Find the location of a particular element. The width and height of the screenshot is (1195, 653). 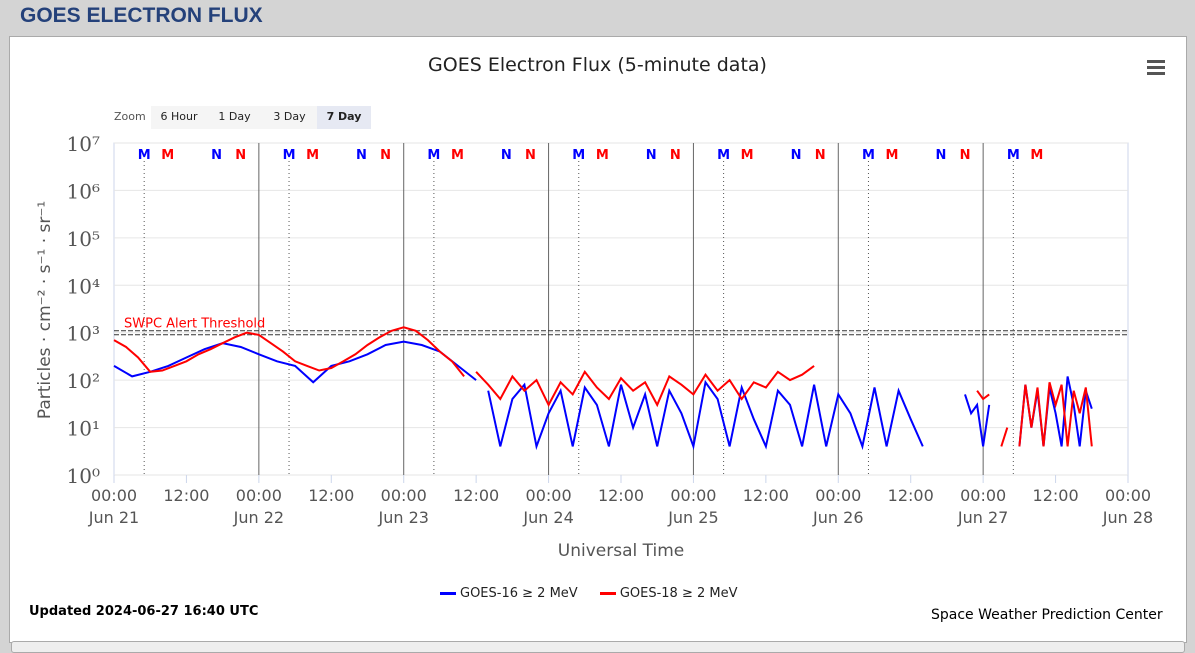

chart-title: GOES Electron Flux (5-minute data) is located at coordinates (597, 65).